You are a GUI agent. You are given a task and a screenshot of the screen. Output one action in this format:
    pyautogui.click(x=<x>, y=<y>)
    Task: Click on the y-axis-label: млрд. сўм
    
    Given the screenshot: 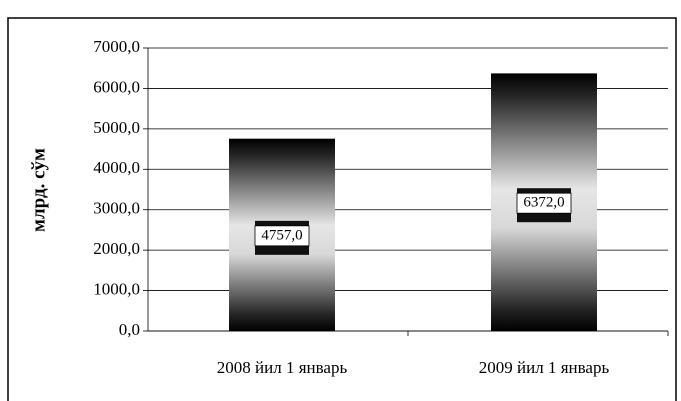 What is the action you would take?
    pyautogui.click(x=38, y=190)
    